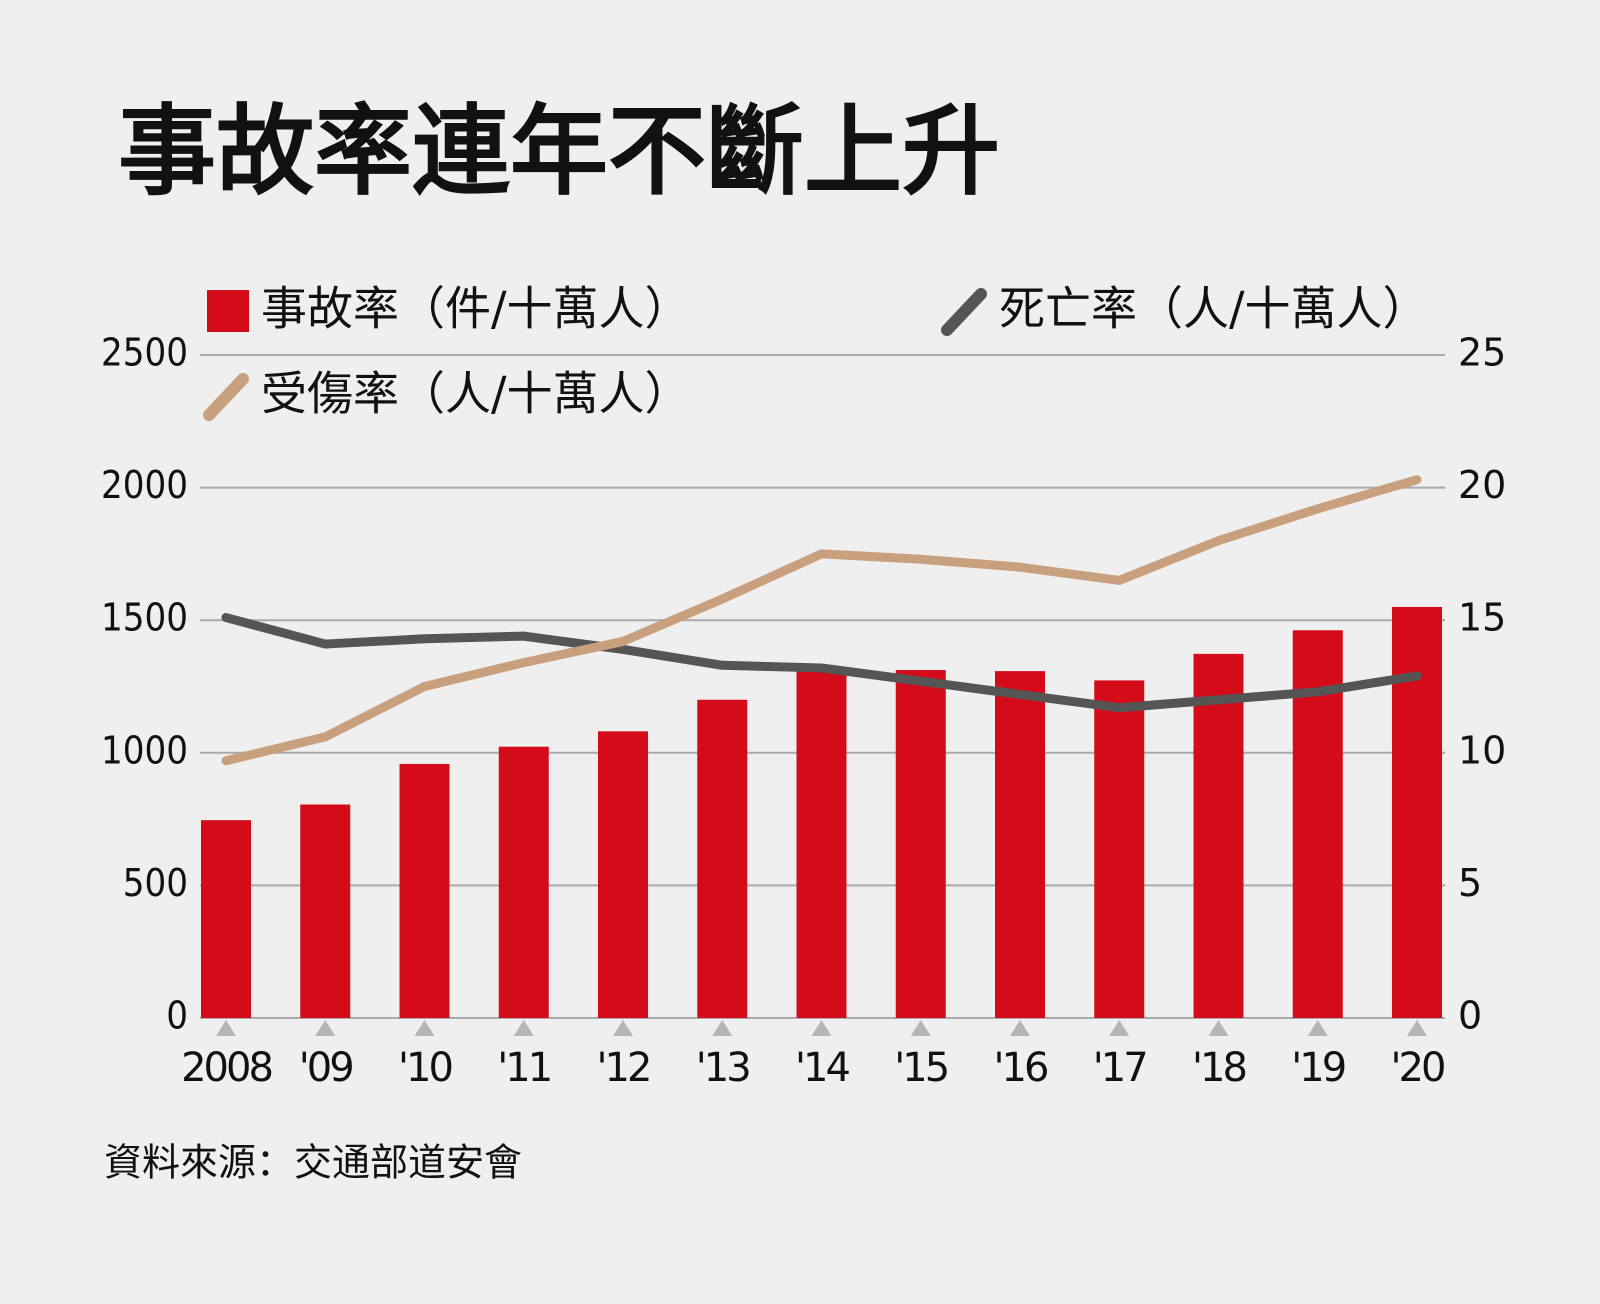 The height and width of the screenshot is (1304, 1600). What do you see at coordinates (226, 1068) in the screenshot?
I see `x-tick-label: 2008` at bounding box center [226, 1068].